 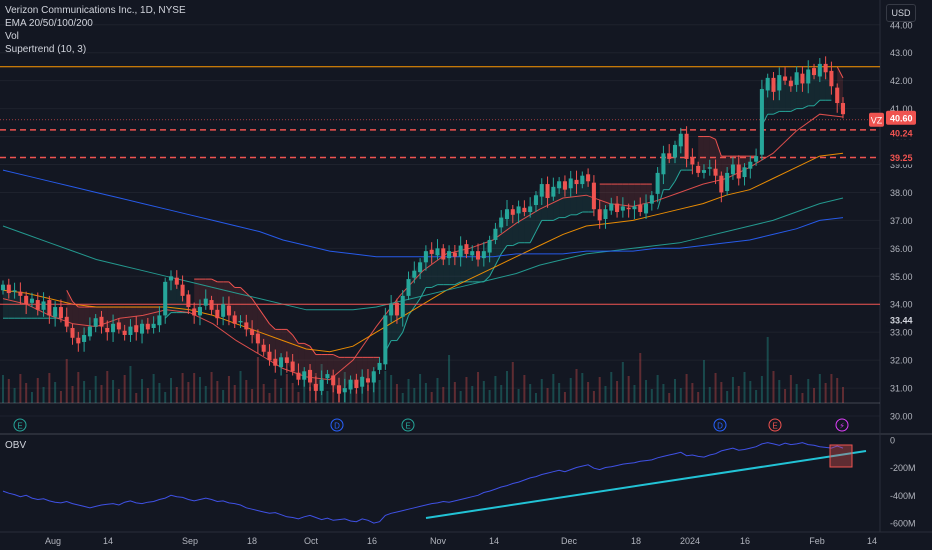 What do you see at coordinates (901, 320) in the screenshot?
I see `price-label-text: 33.44` at bounding box center [901, 320].